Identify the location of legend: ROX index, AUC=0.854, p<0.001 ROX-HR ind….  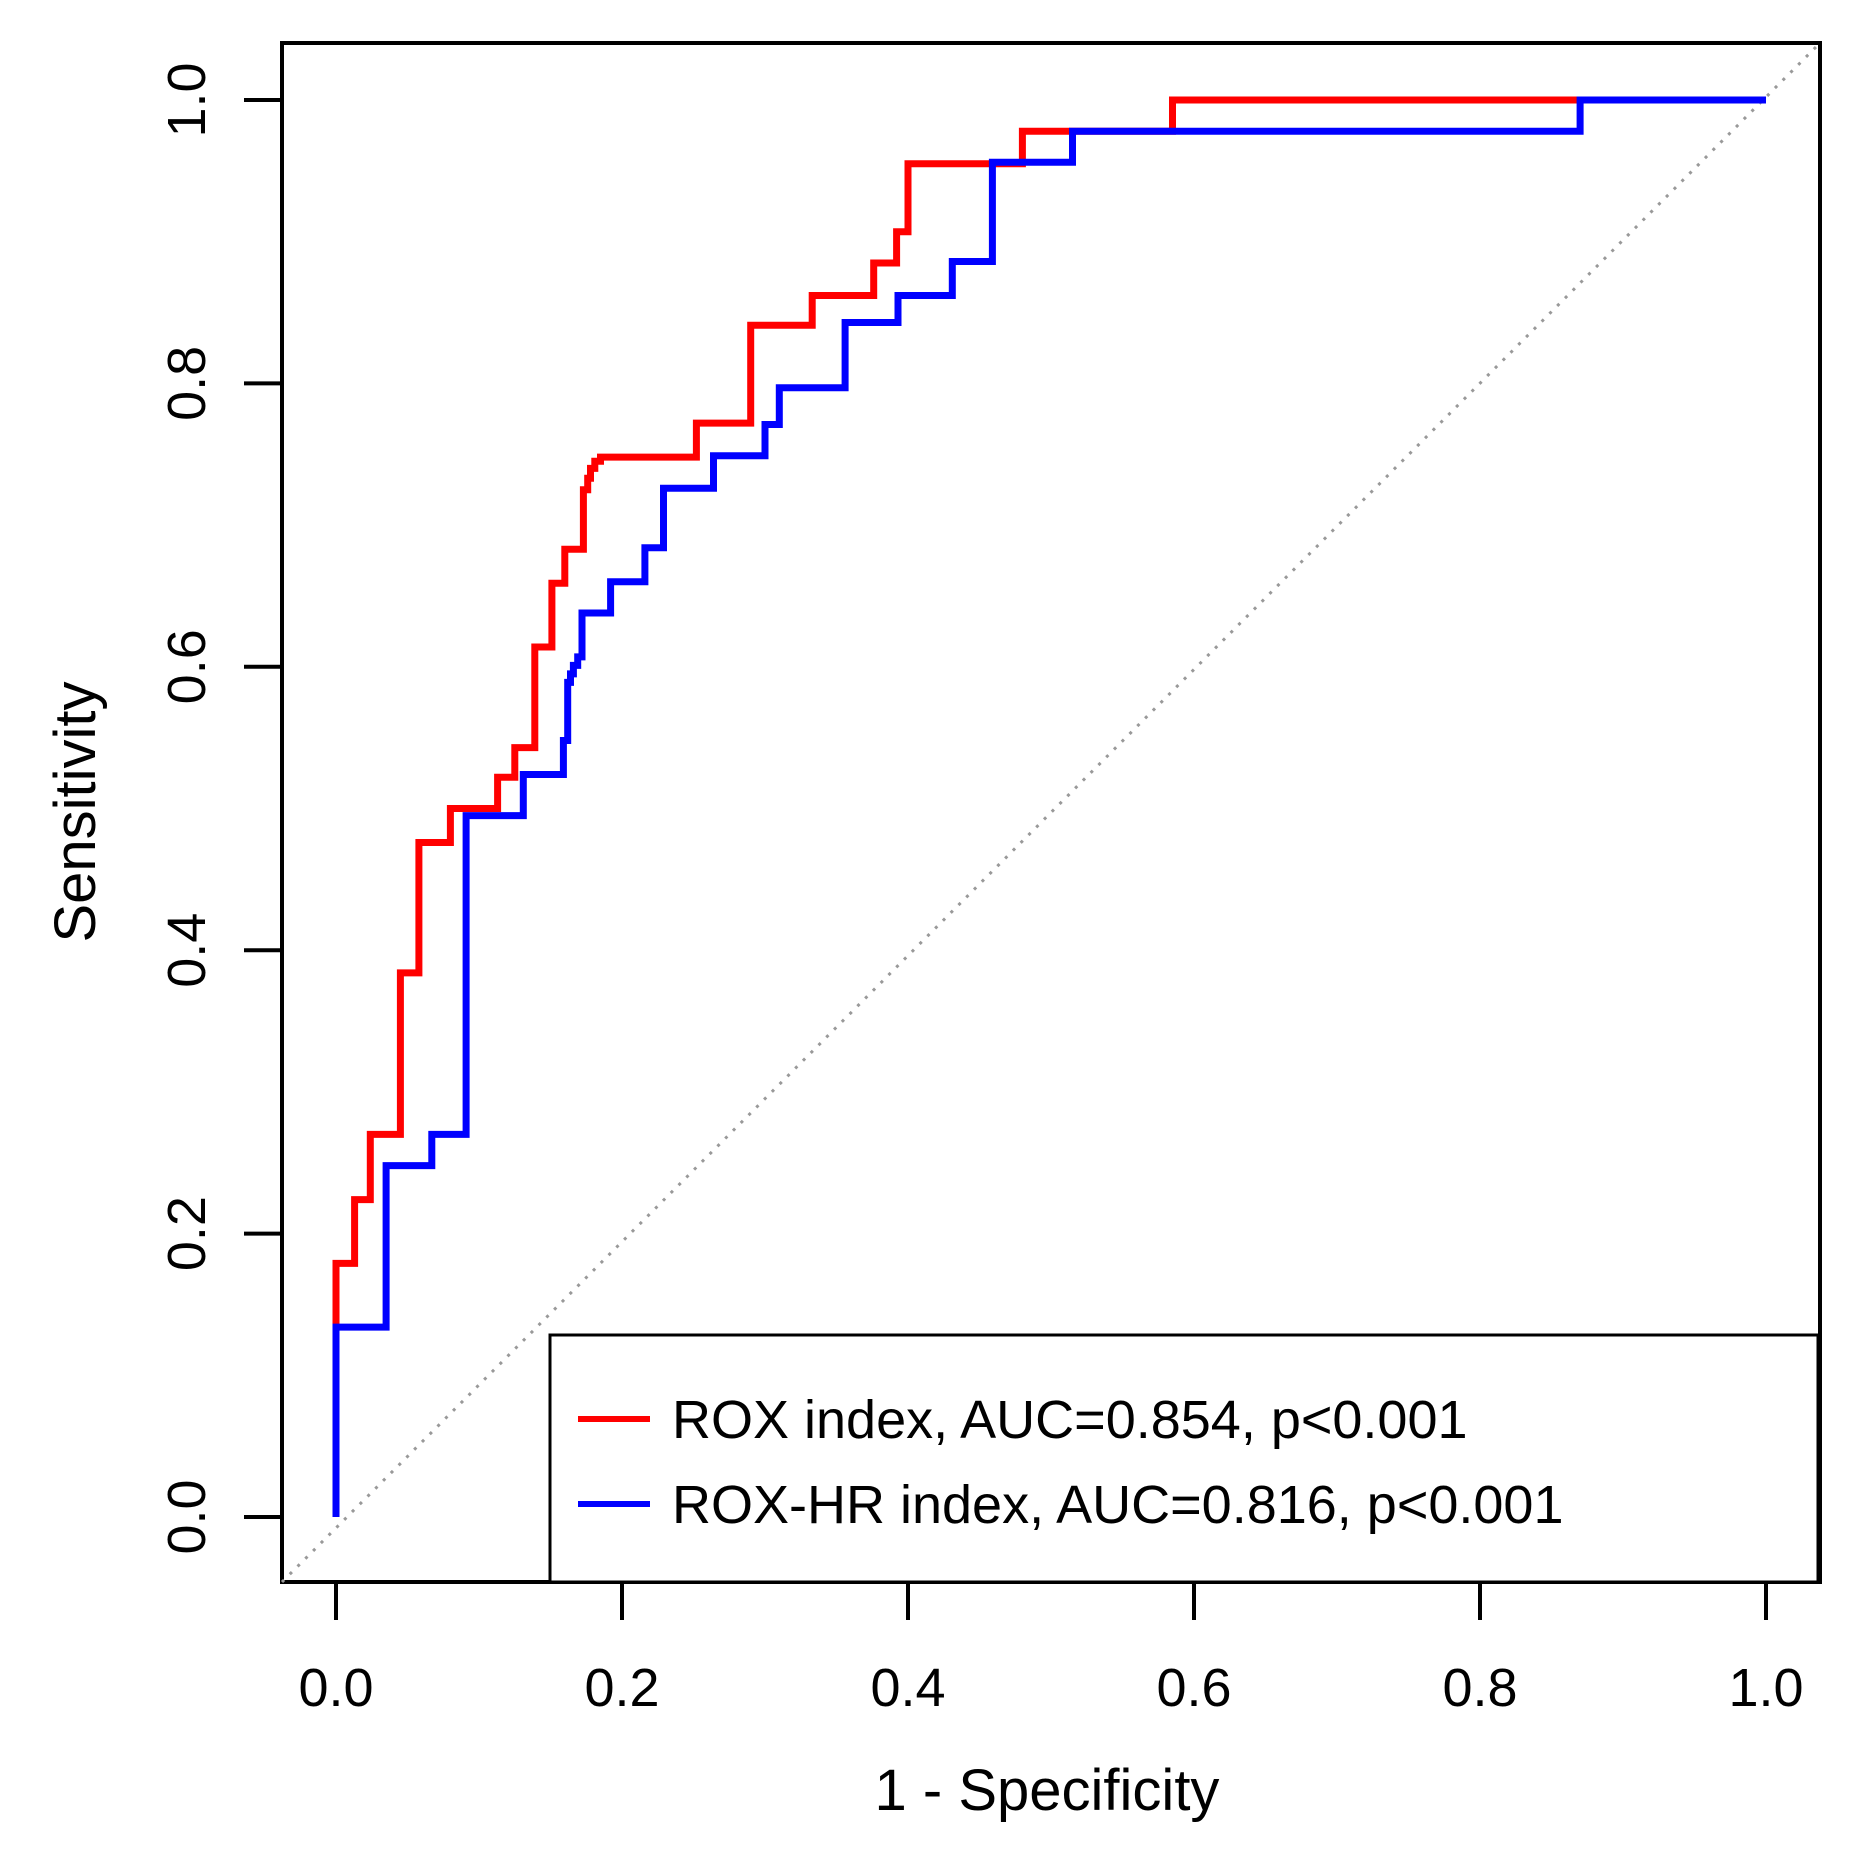
(1184, 1458).